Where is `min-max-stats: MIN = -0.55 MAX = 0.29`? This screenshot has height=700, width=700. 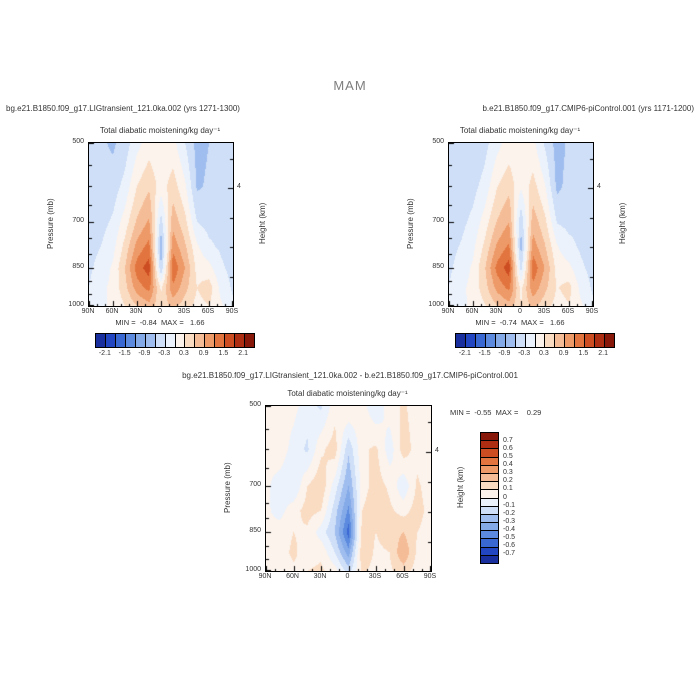 min-max-stats: MIN = -0.55 MAX = 0.29 is located at coordinates (496, 412).